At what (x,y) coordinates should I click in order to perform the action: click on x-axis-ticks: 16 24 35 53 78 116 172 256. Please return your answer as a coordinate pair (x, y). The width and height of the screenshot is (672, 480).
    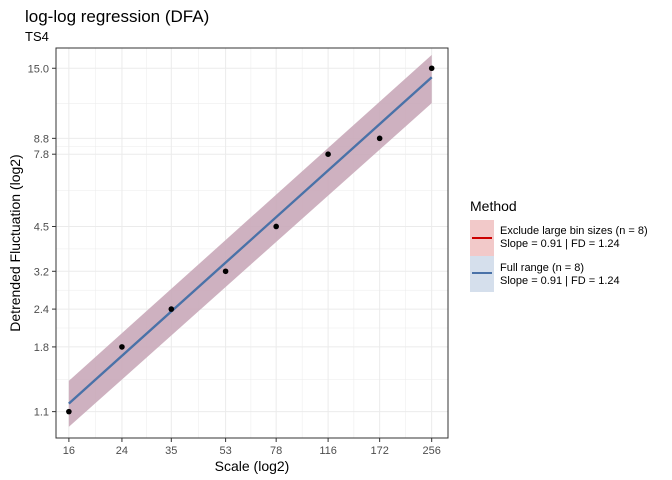
    Looking at the image, I should click on (252, 447).